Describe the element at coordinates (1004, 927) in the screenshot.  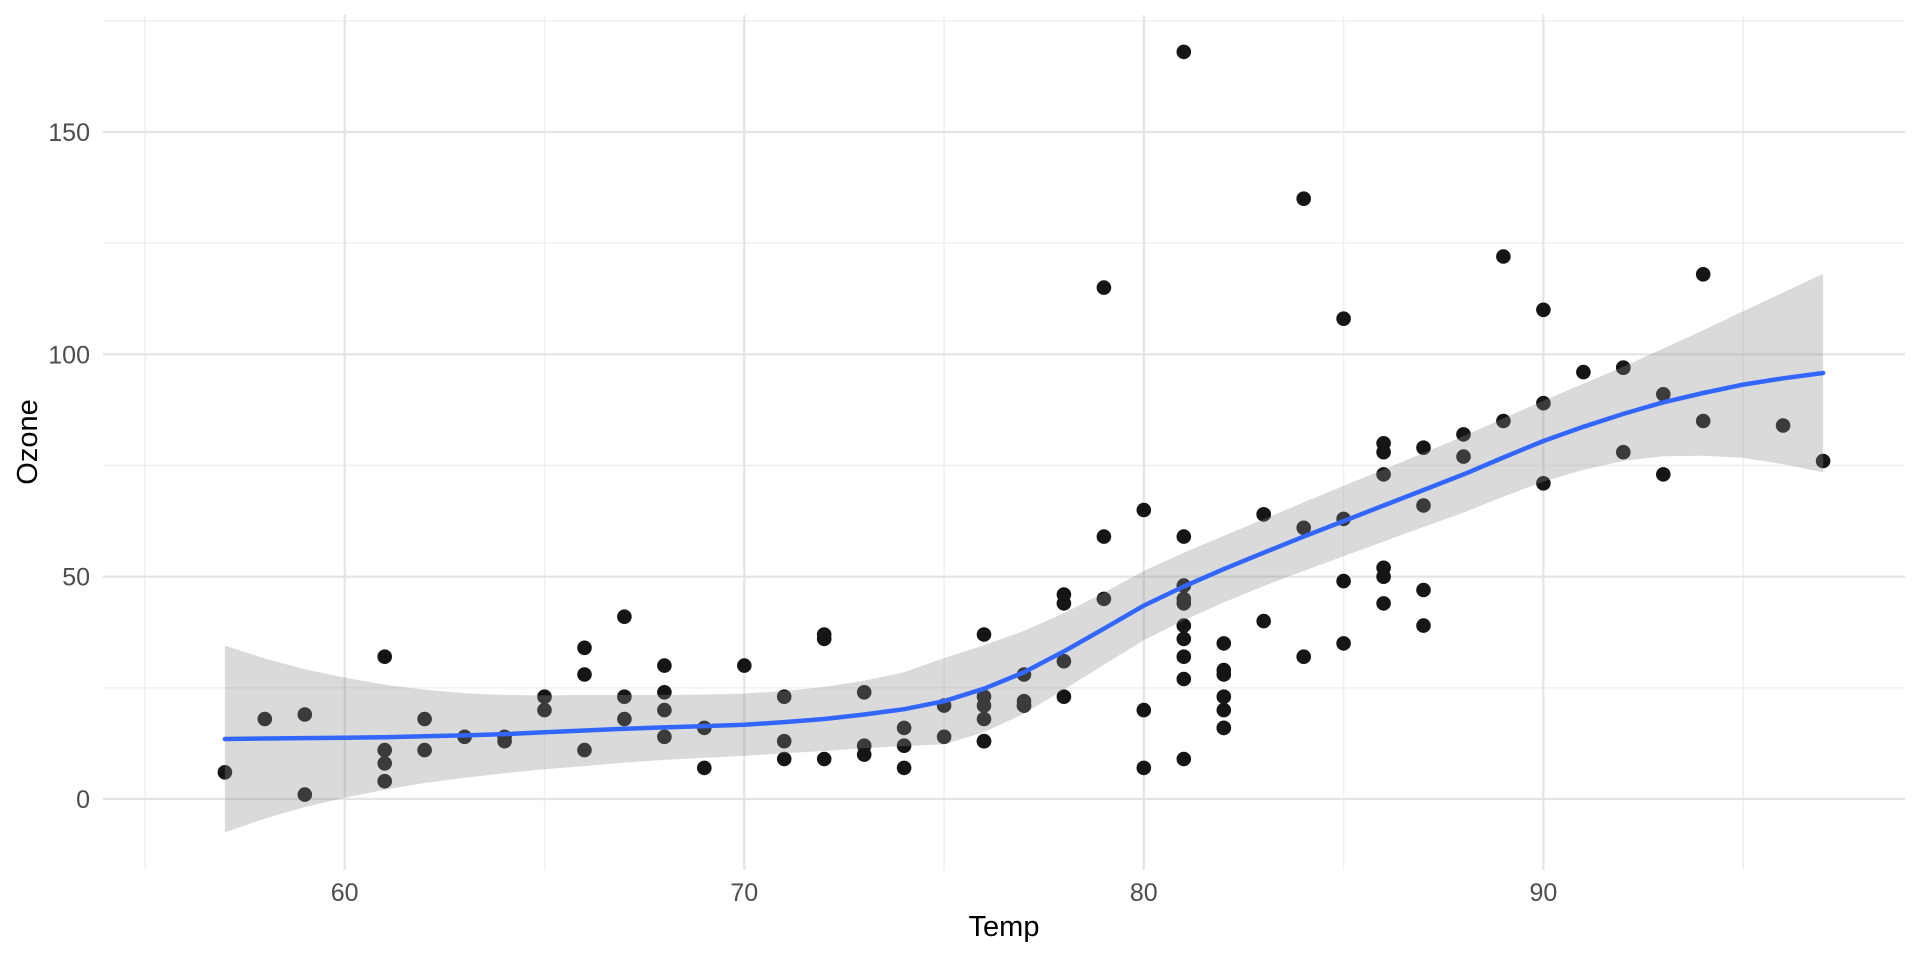
I see `x-axis-title: Temp` at that location.